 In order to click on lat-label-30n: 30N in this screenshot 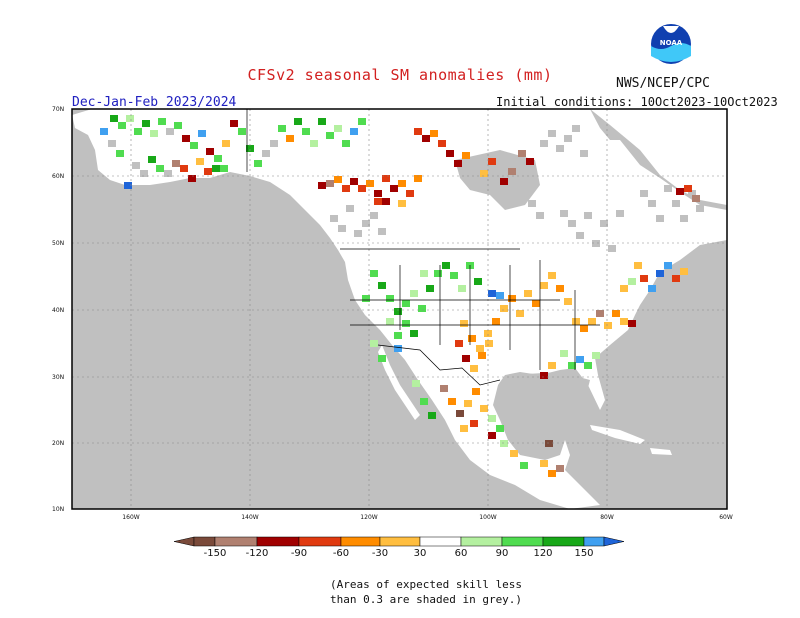, I will do `click(58, 377)`.